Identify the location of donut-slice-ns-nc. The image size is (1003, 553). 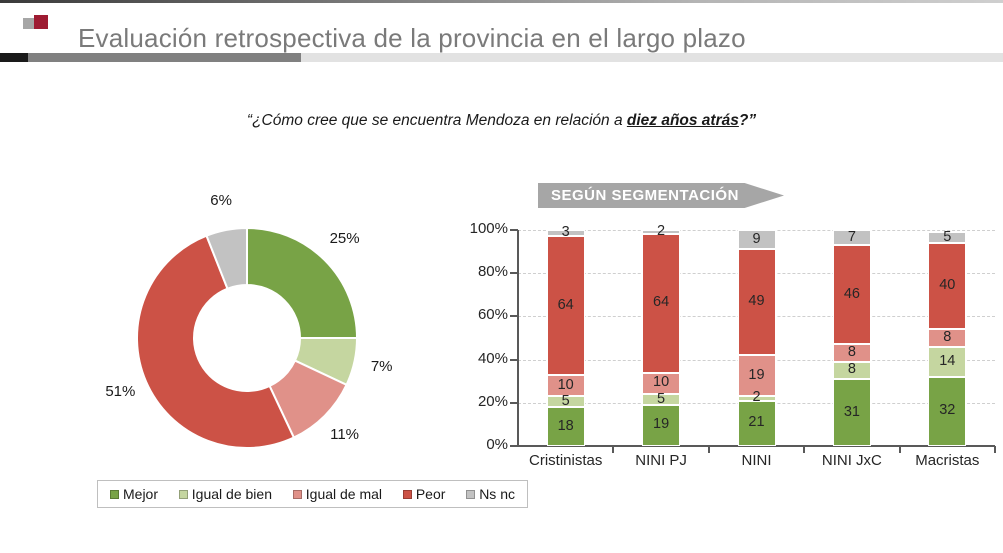
(226, 258).